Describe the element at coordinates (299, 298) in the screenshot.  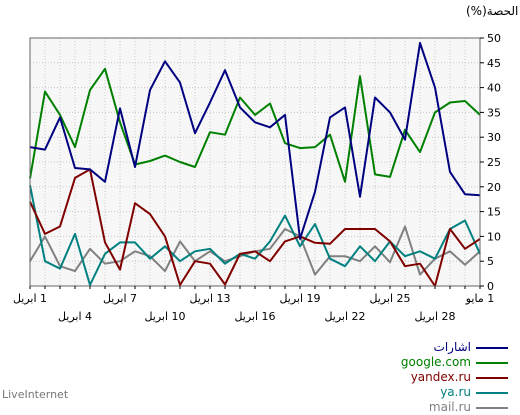
I see `x-tick-label: 19 ابريل` at that location.